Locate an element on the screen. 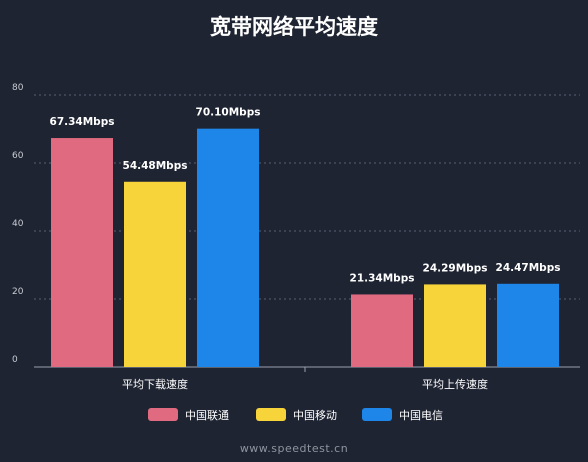  x-axis-categories: 平均下载速度 平均上传速度 is located at coordinates (305, 379).